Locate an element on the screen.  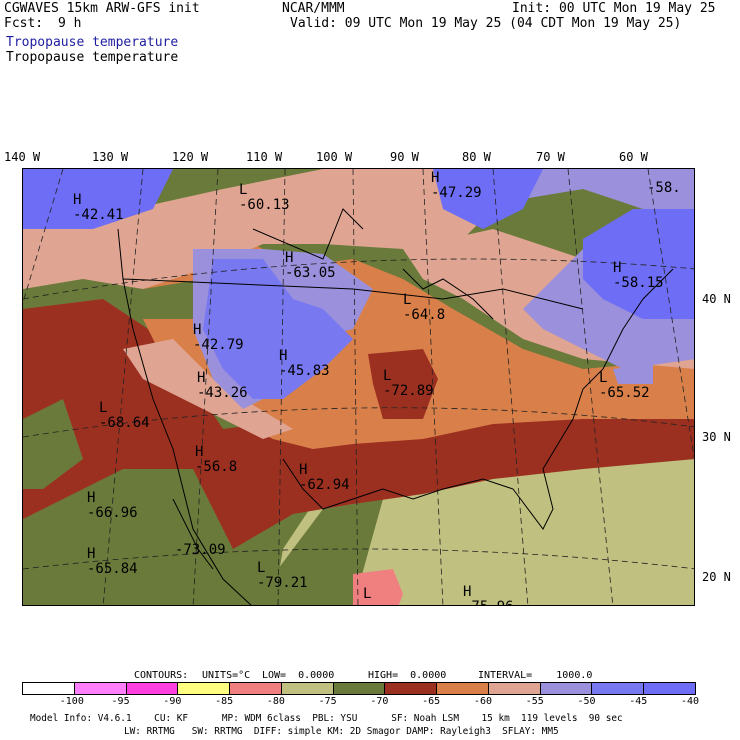
lon-label: 80 W is located at coordinates (476, 157).